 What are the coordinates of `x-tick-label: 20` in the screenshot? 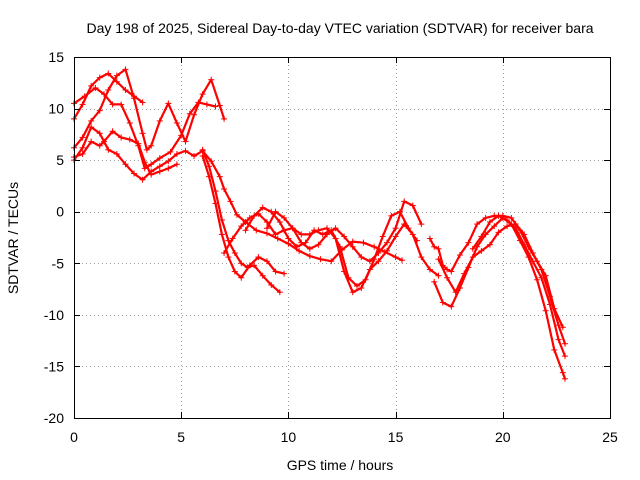 It's located at (503, 437).